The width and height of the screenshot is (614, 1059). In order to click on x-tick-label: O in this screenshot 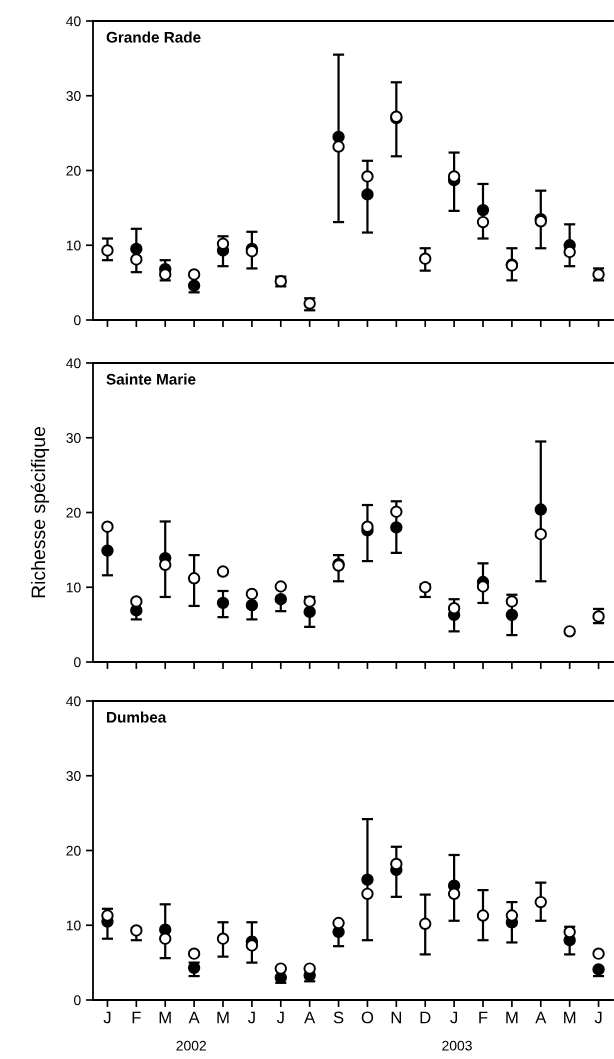, I will do `click(367, 1017)`.